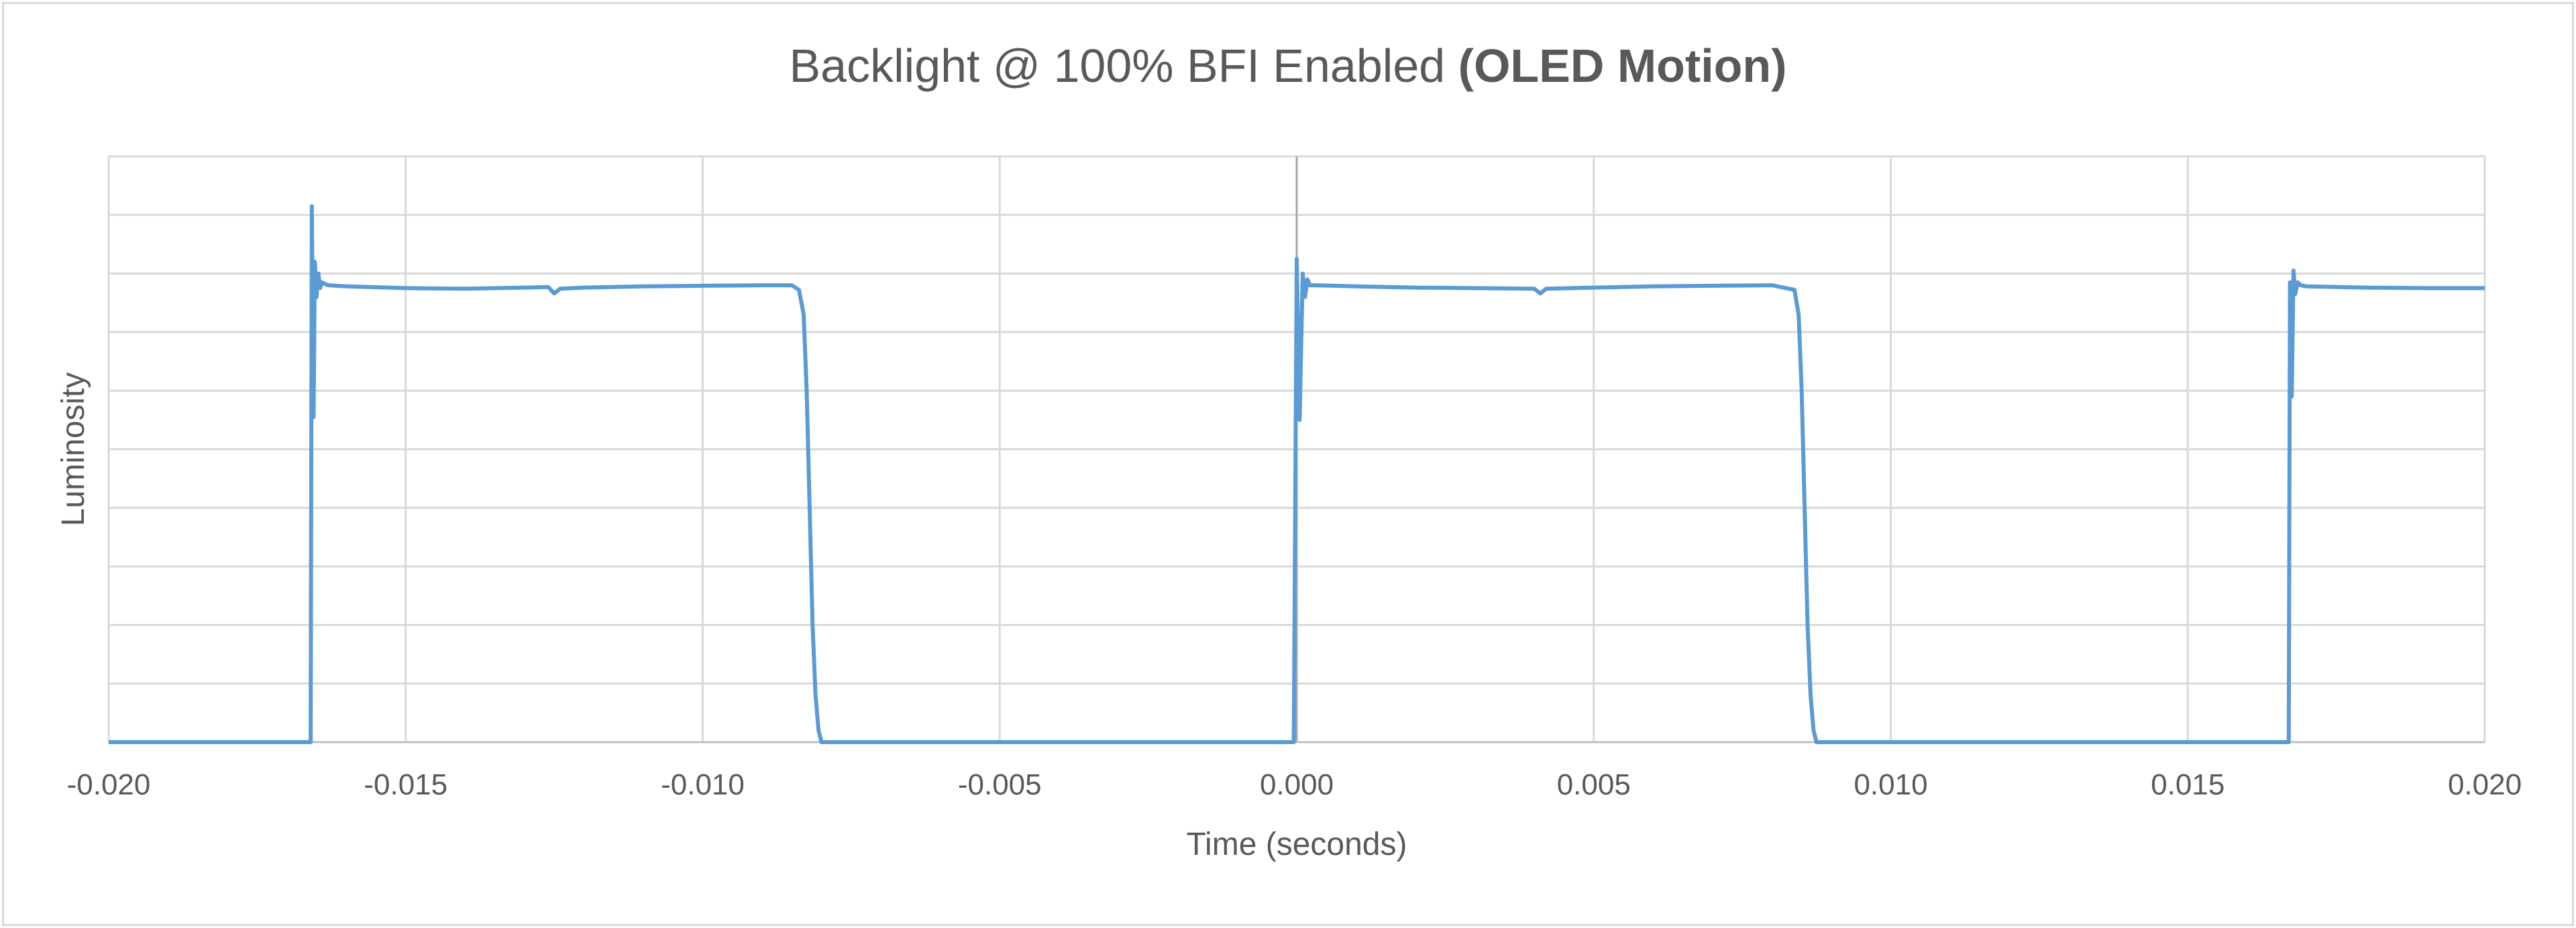 The height and width of the screenshot is (928, 2576). What do you see at coordinates (109, 784) in the screenshot?
I see `x-tick-label: -0.020` at bounding box center [109, 784].